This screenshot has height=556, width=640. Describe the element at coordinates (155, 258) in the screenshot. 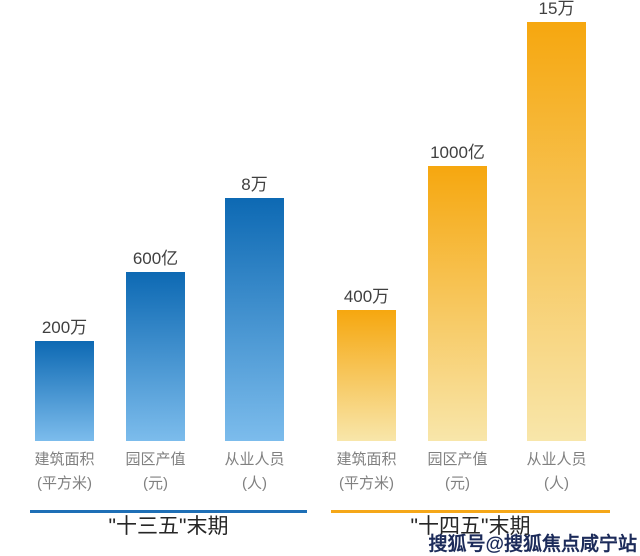

I see `bar-value-label: 600亿` at that location.